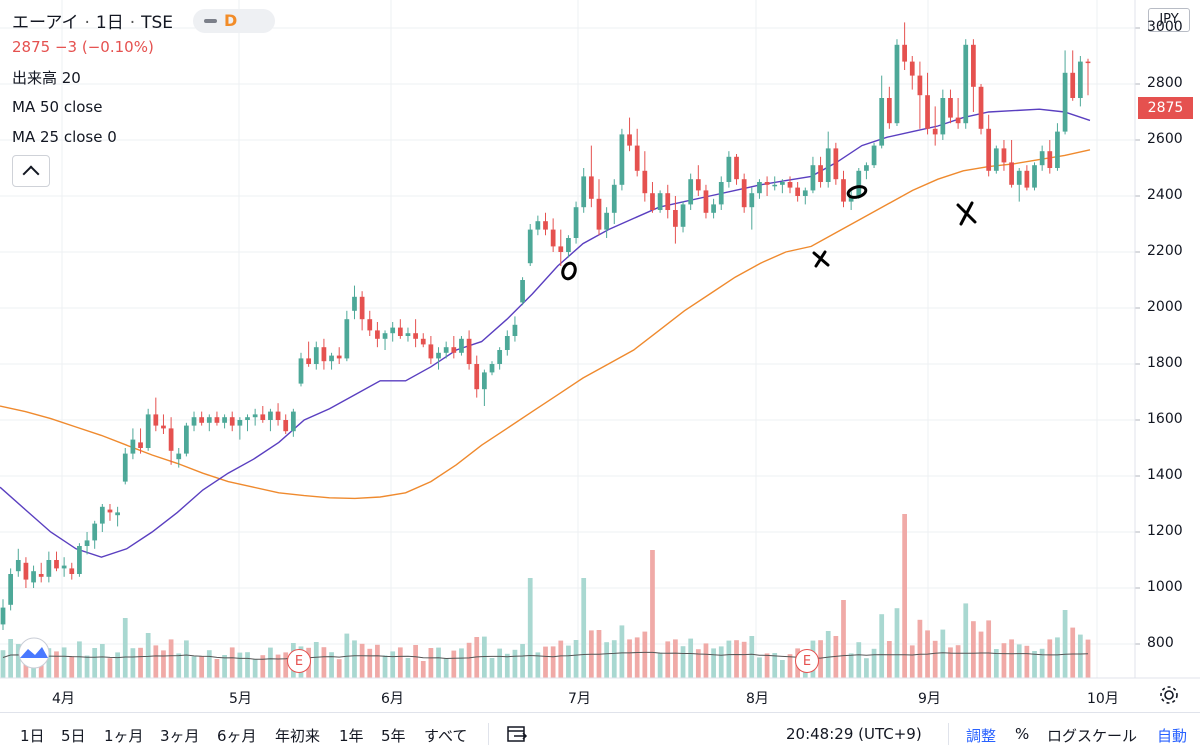 Image resolution: width=1200 pixels, height=752 pixels. Describe the element at coordinates (180, 736) in the screenshot. I see `range-3m: 3ヶ月` at that location.